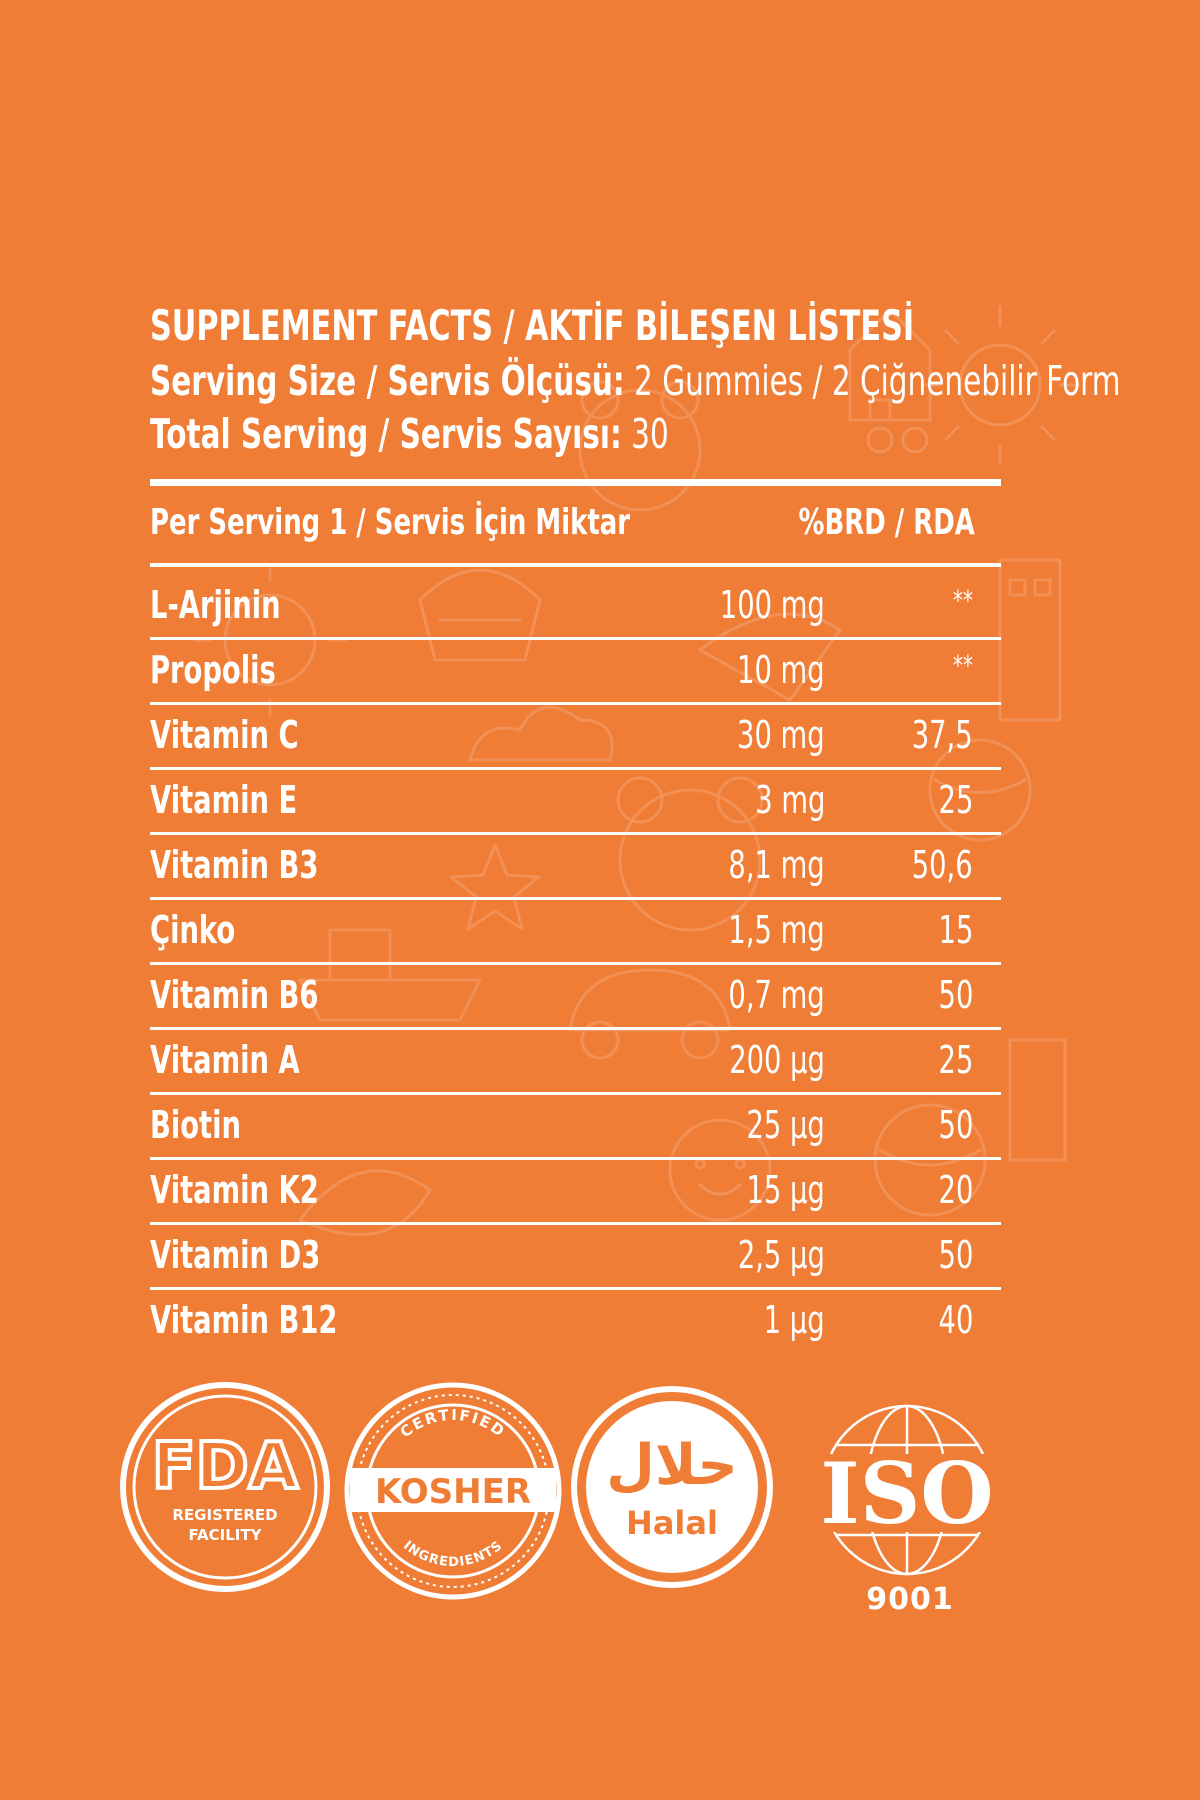 The width and height of the screenshot is (1200, 1800). I want to click on nutrient-name: Vitamin K2, so click(234, 1190).